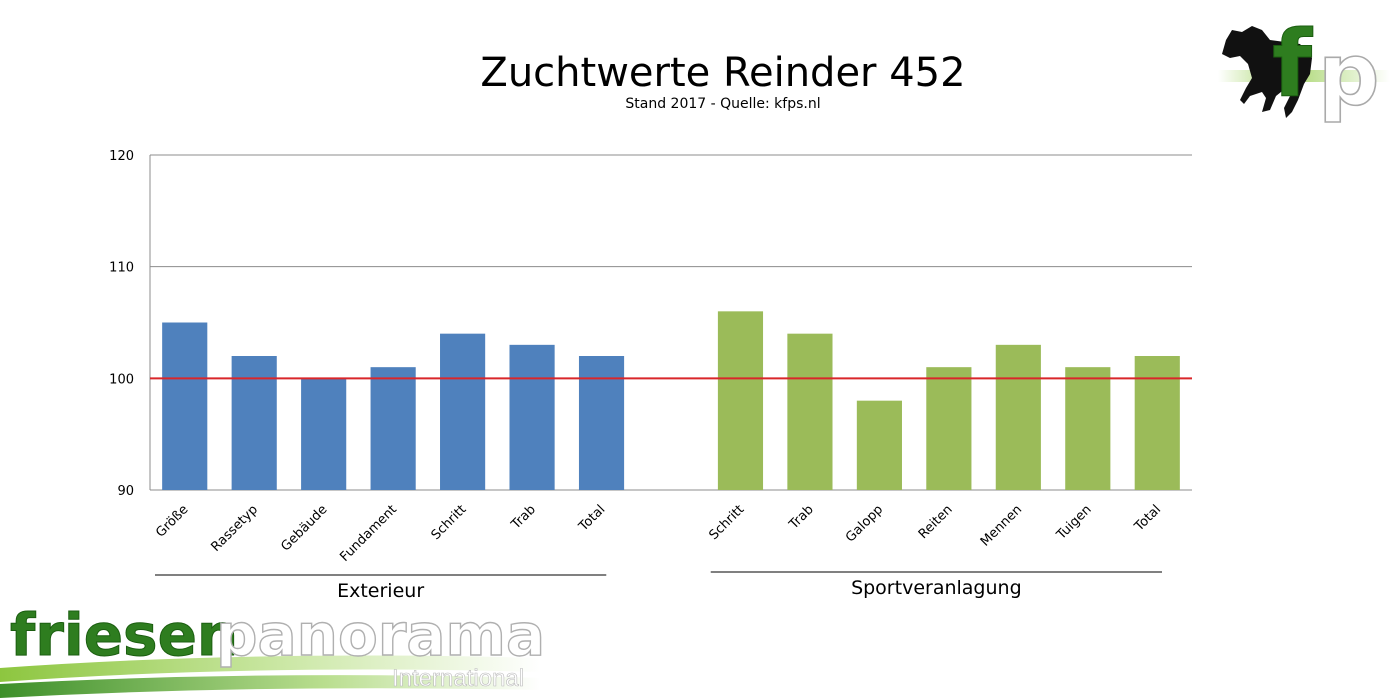 The image size is (1400, 700). Describe the element at coordinates (172, 521) in the screenshot. I see `x-tick-label: Größe` at that location.